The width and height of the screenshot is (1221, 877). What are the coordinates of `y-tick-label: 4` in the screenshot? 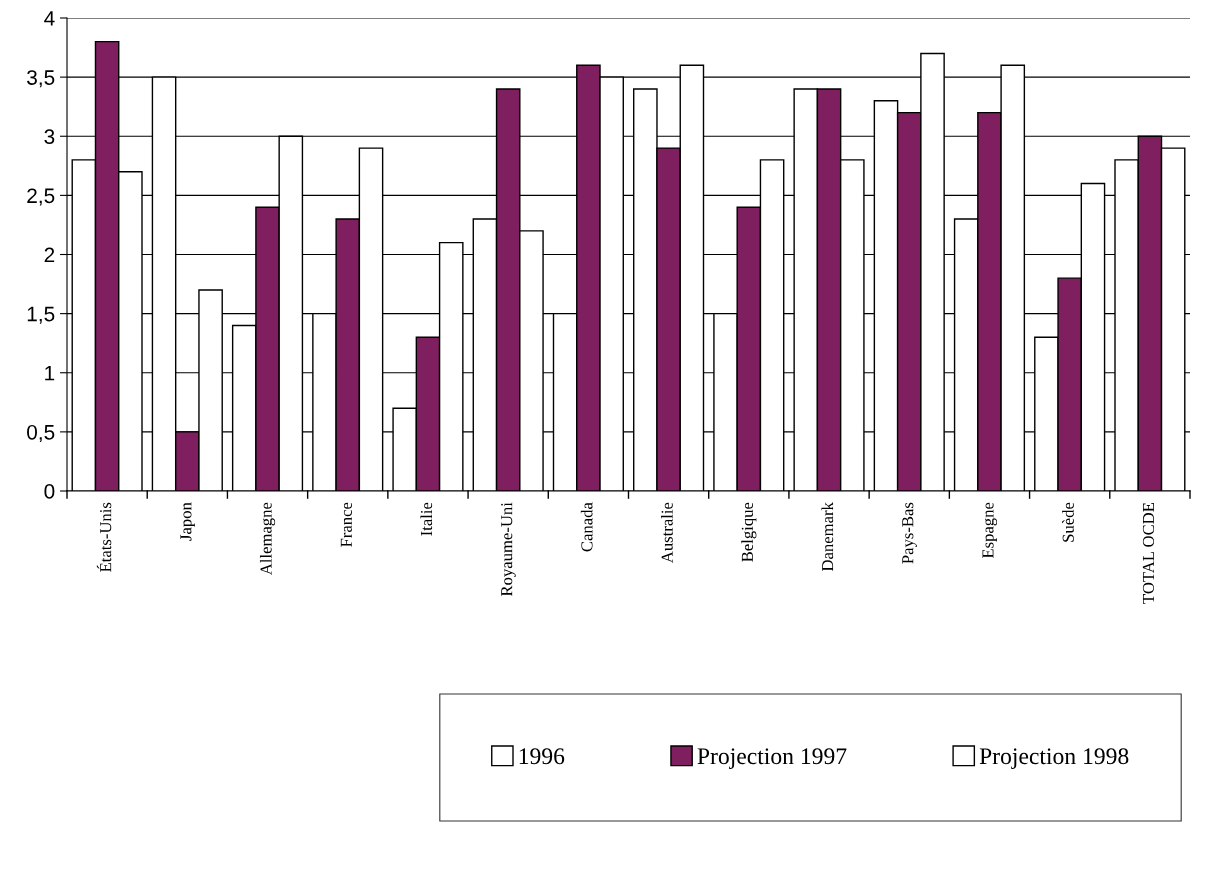 It's located at (49, 18).